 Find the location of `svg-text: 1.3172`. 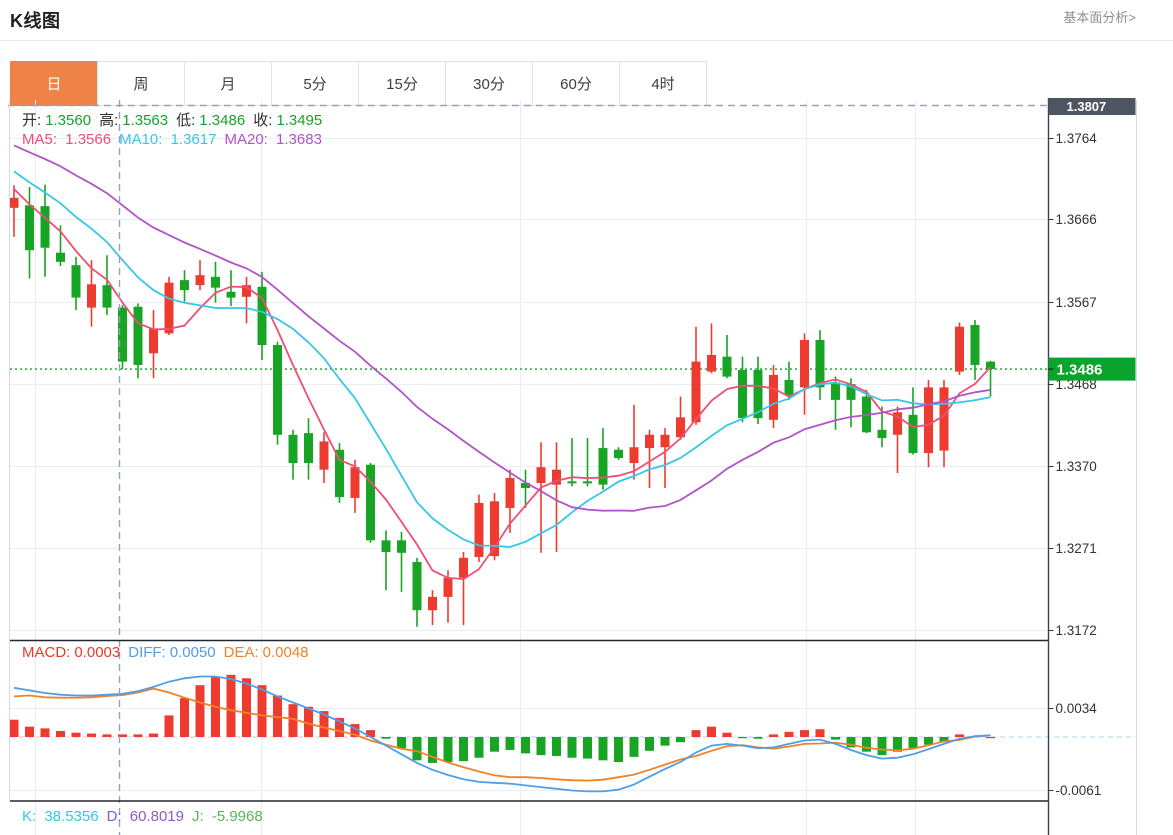

svg-text: 1.3172 is located at coordinates (1076, 630).